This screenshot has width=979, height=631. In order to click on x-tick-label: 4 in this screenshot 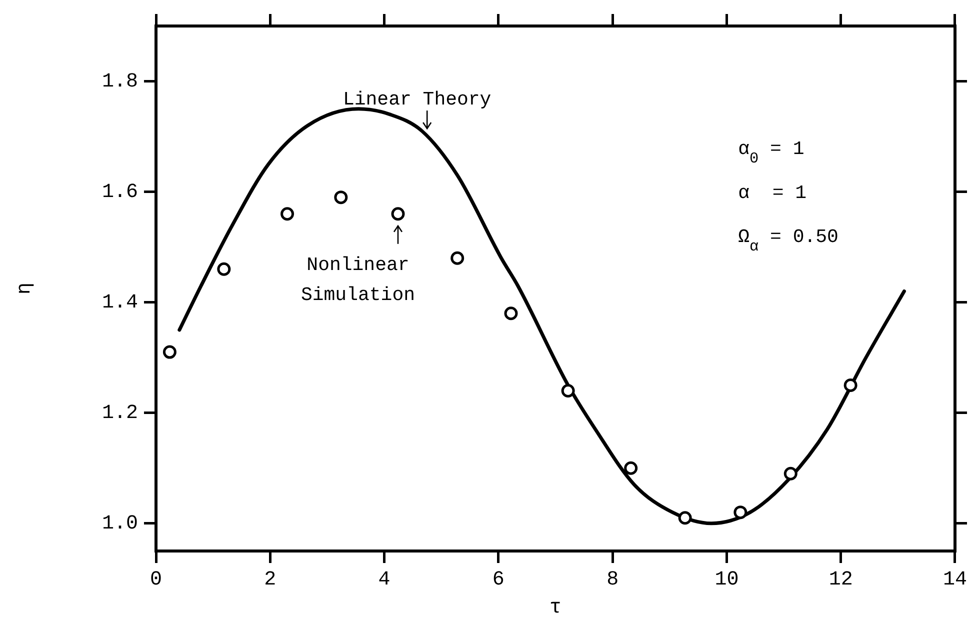, I will do `click(384, 580)`.